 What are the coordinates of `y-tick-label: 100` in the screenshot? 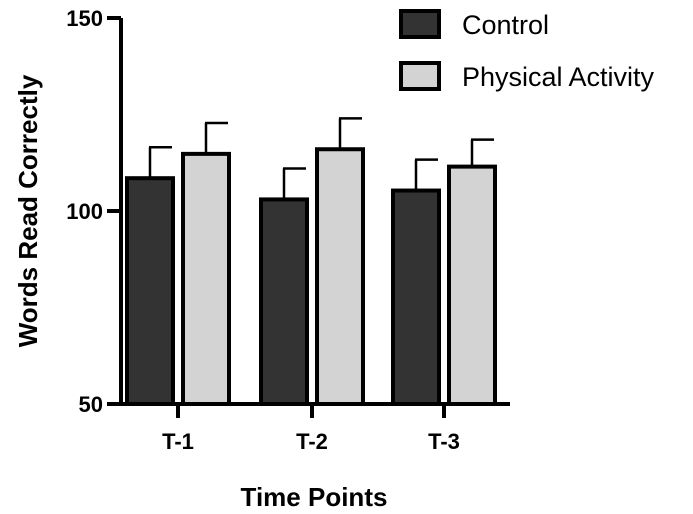 It's located at (84, 211).